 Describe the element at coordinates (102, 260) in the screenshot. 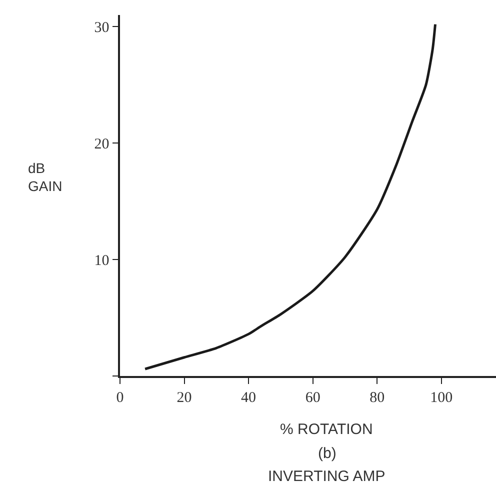

I see `y-tick-label: 10` at that location.